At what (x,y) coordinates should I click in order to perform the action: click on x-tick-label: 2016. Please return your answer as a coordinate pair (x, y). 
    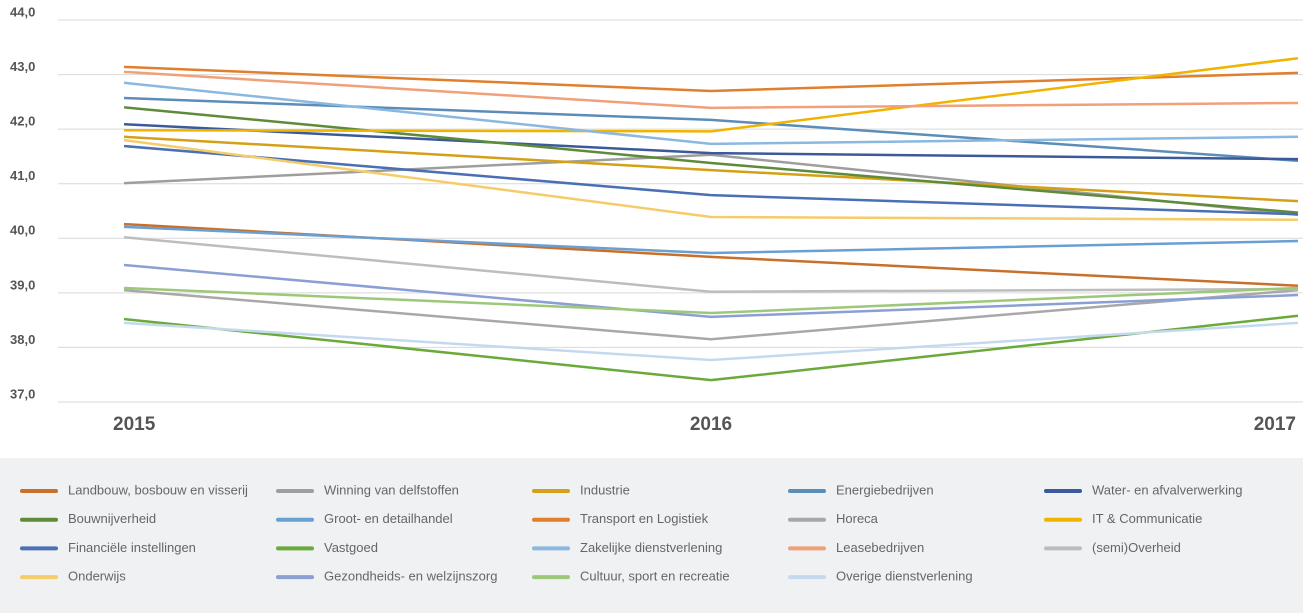
    Looking at the image, I should click on (711, 424).